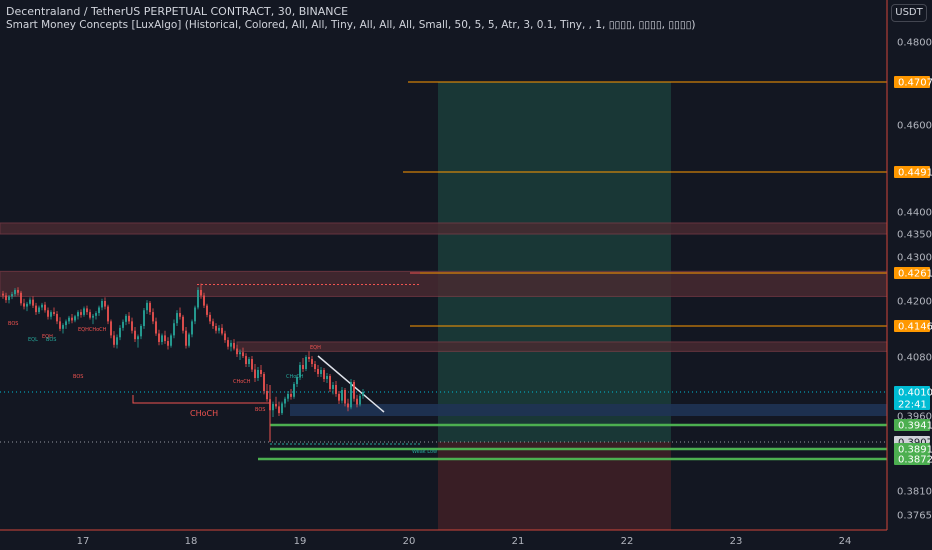  Describe the element at coordinates (183, 351) in the screenshot. I see `candles-layer` at that location.